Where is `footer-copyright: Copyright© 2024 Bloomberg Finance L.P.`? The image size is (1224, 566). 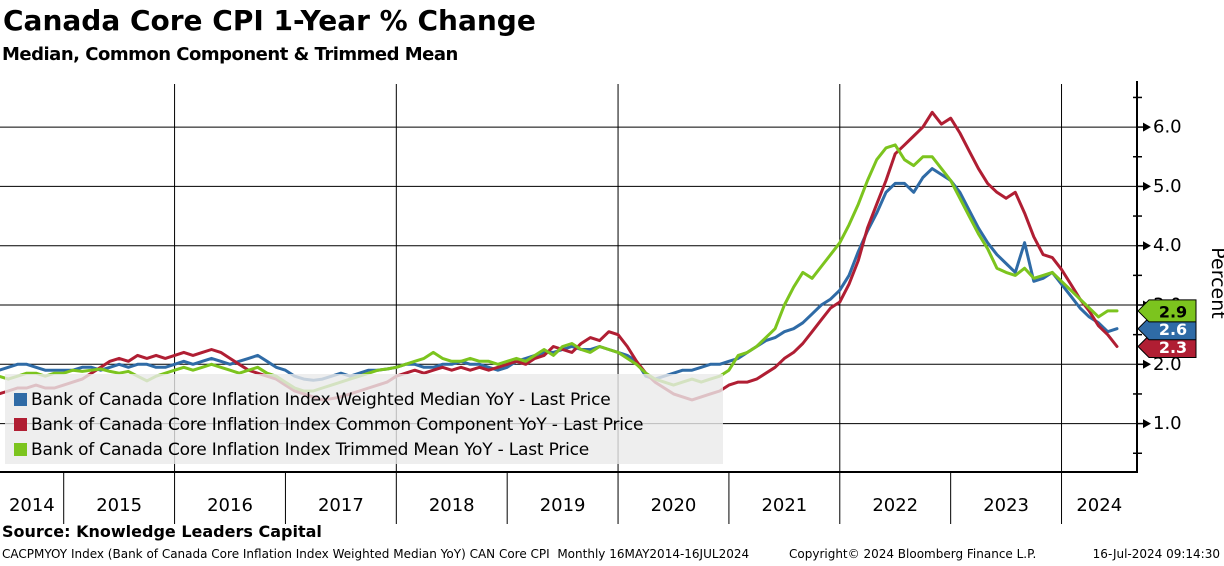 footer-copyright: Copyright© 2024 Bloomberg Finance L.P. is located at coordinates (913, 554).